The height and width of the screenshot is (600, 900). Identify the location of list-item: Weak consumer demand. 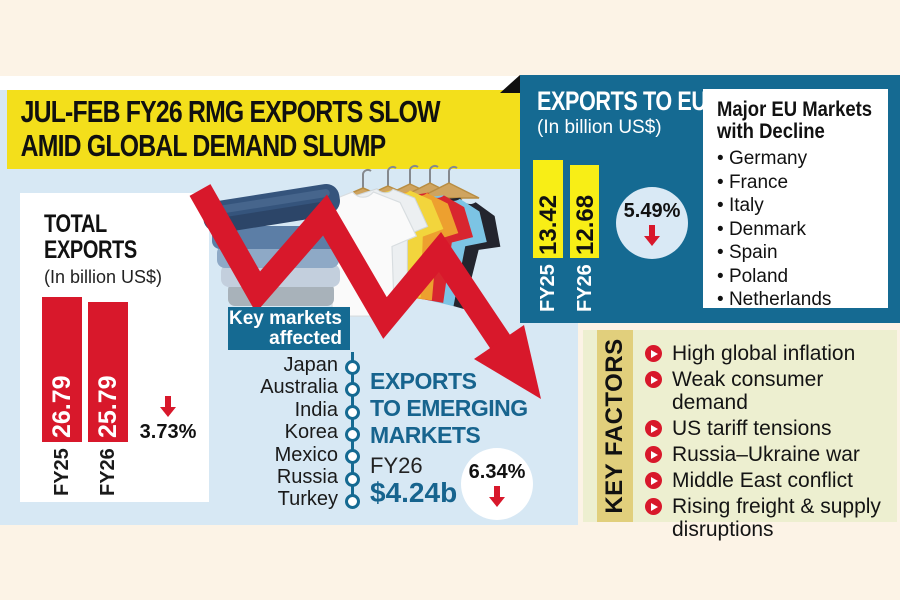
(768, 391).